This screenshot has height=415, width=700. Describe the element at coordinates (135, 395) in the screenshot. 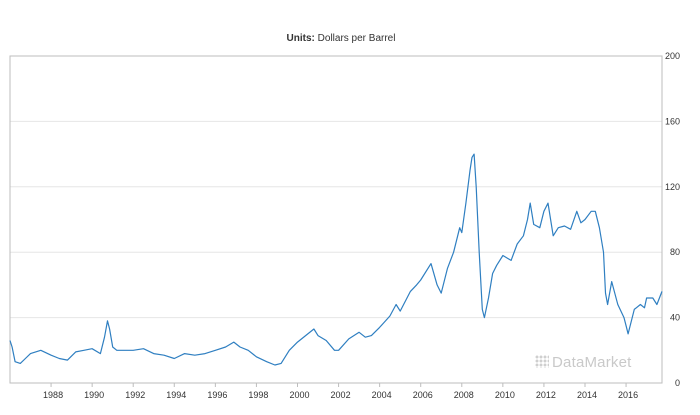

I see `x-tick-label: 1992` at that location.